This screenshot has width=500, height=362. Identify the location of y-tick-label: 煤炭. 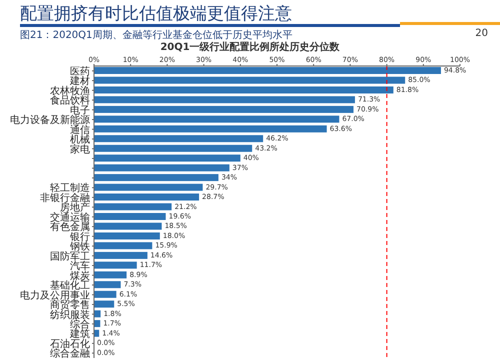
(80, 276).